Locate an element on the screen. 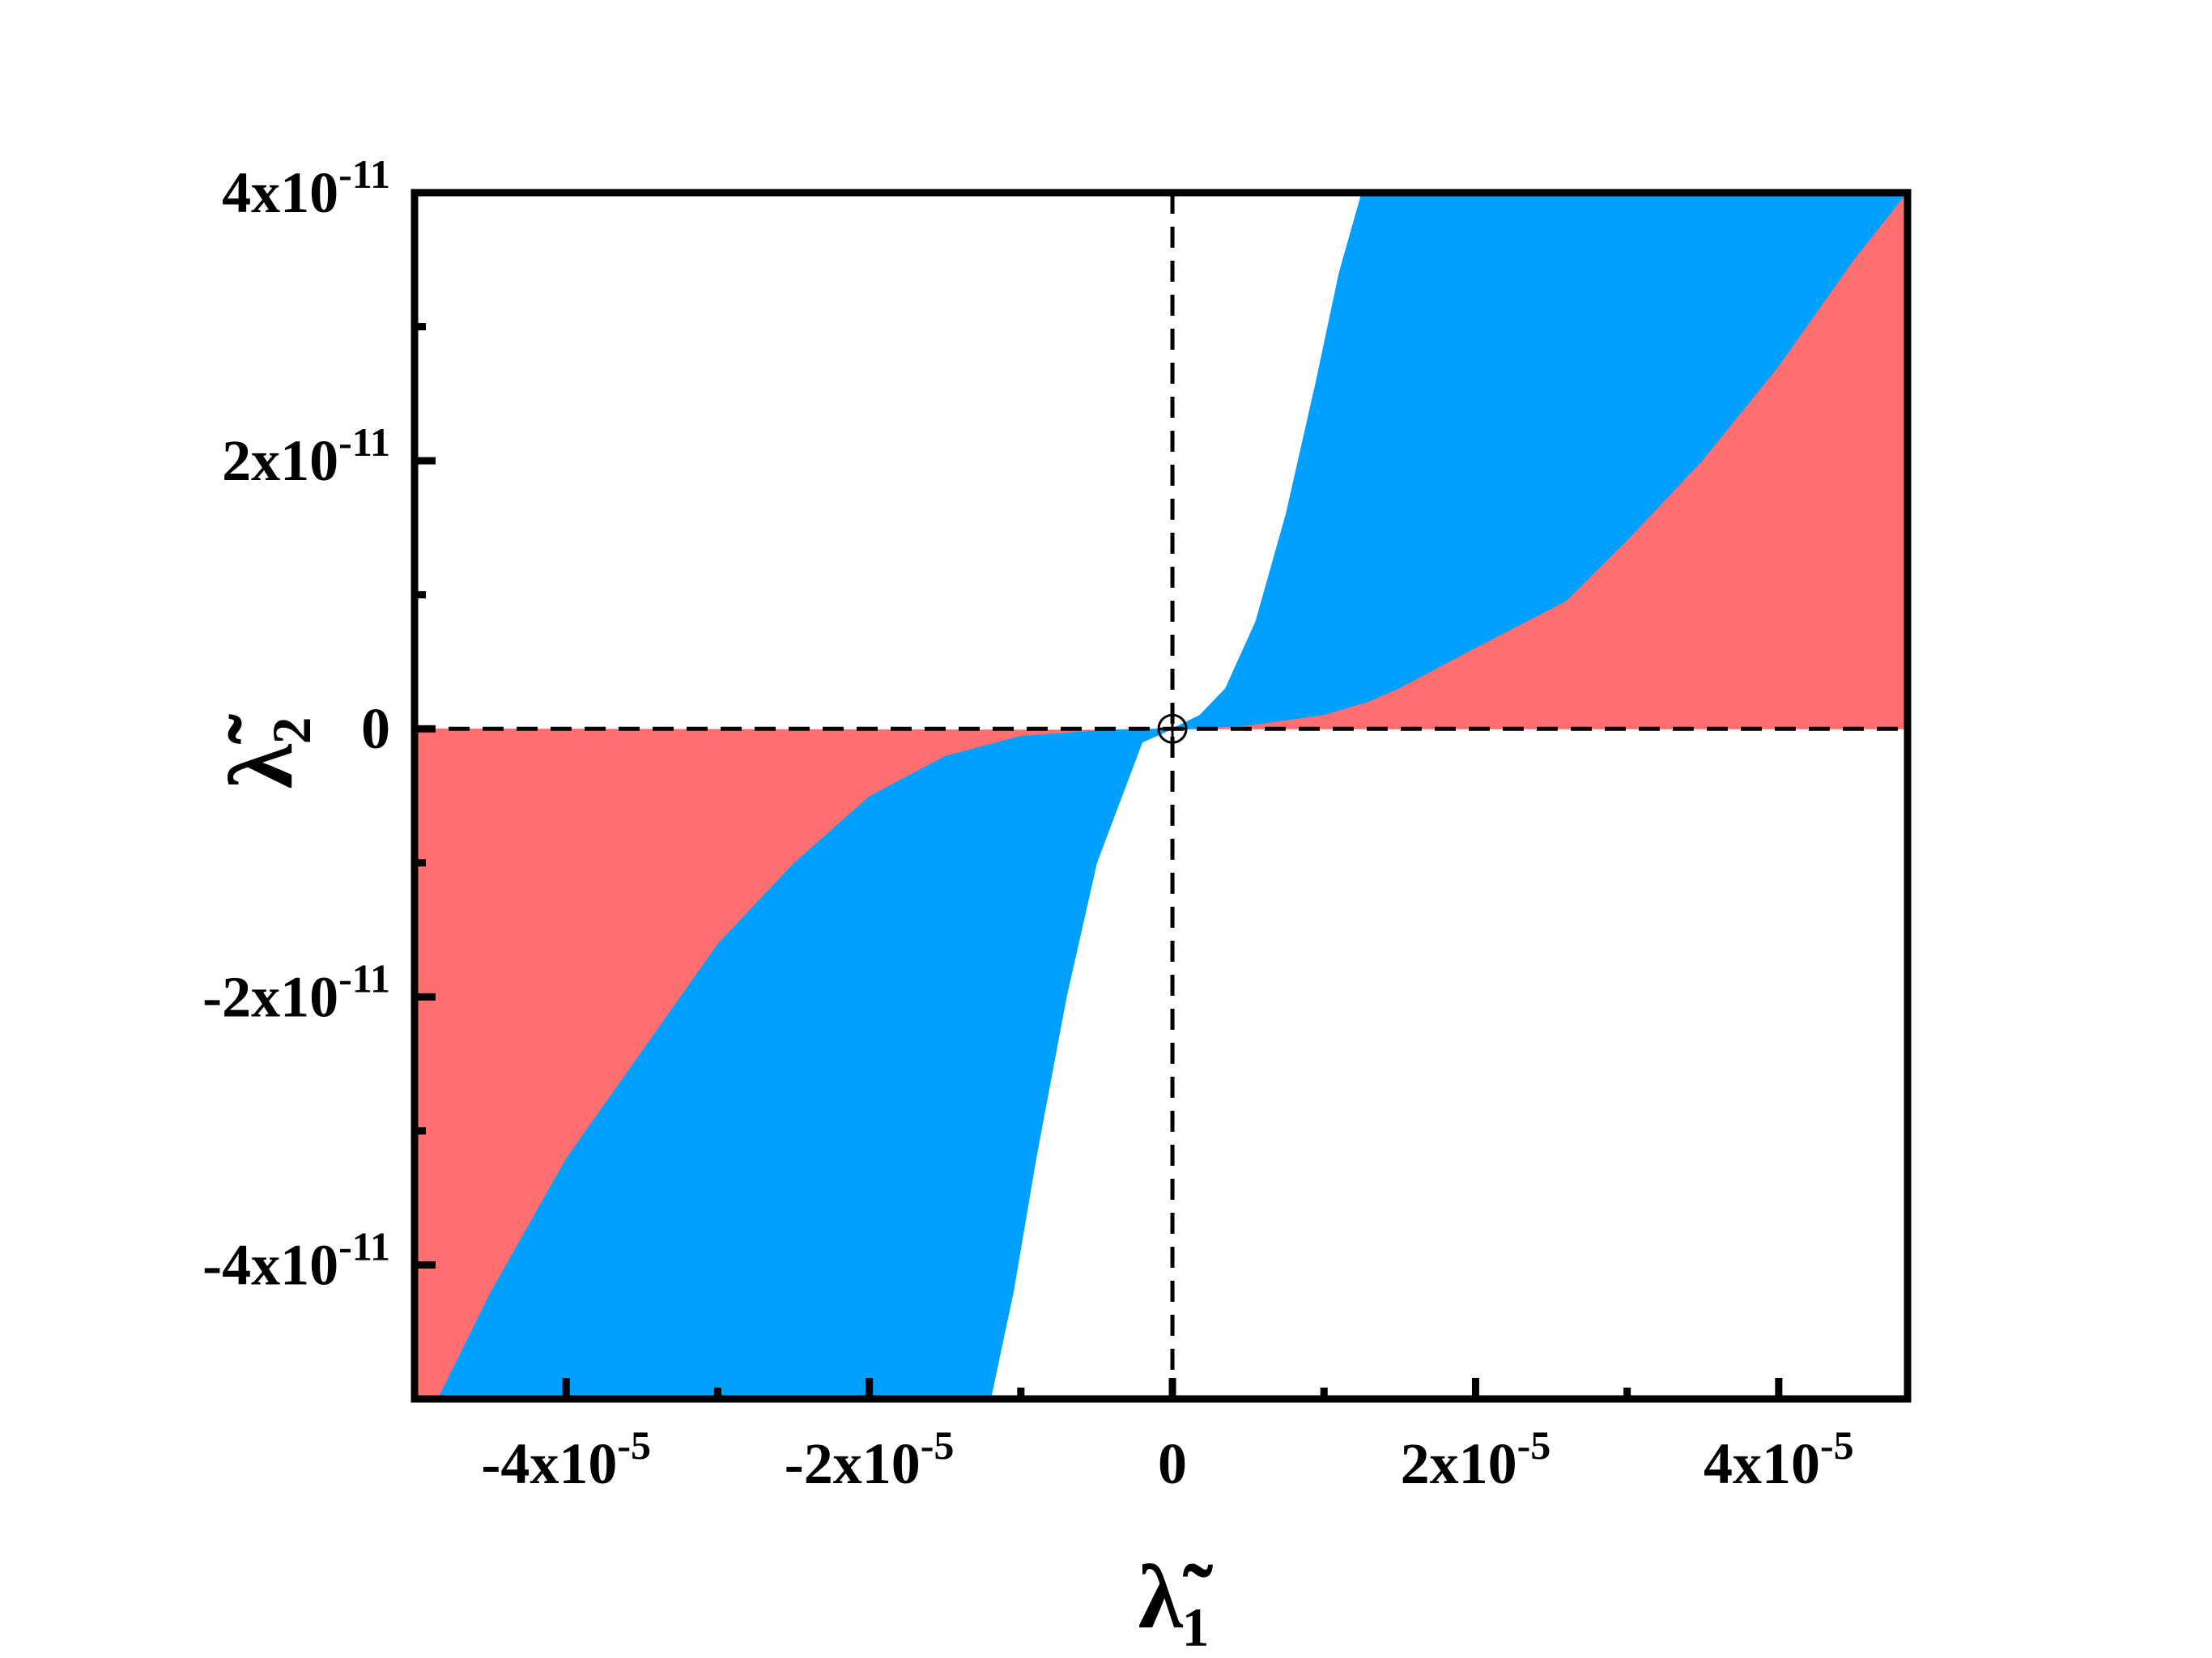 The image size is (2212, 1658). x-tick-label-0: -4x10⁻⁵ is located at coordinates (566, 1459).